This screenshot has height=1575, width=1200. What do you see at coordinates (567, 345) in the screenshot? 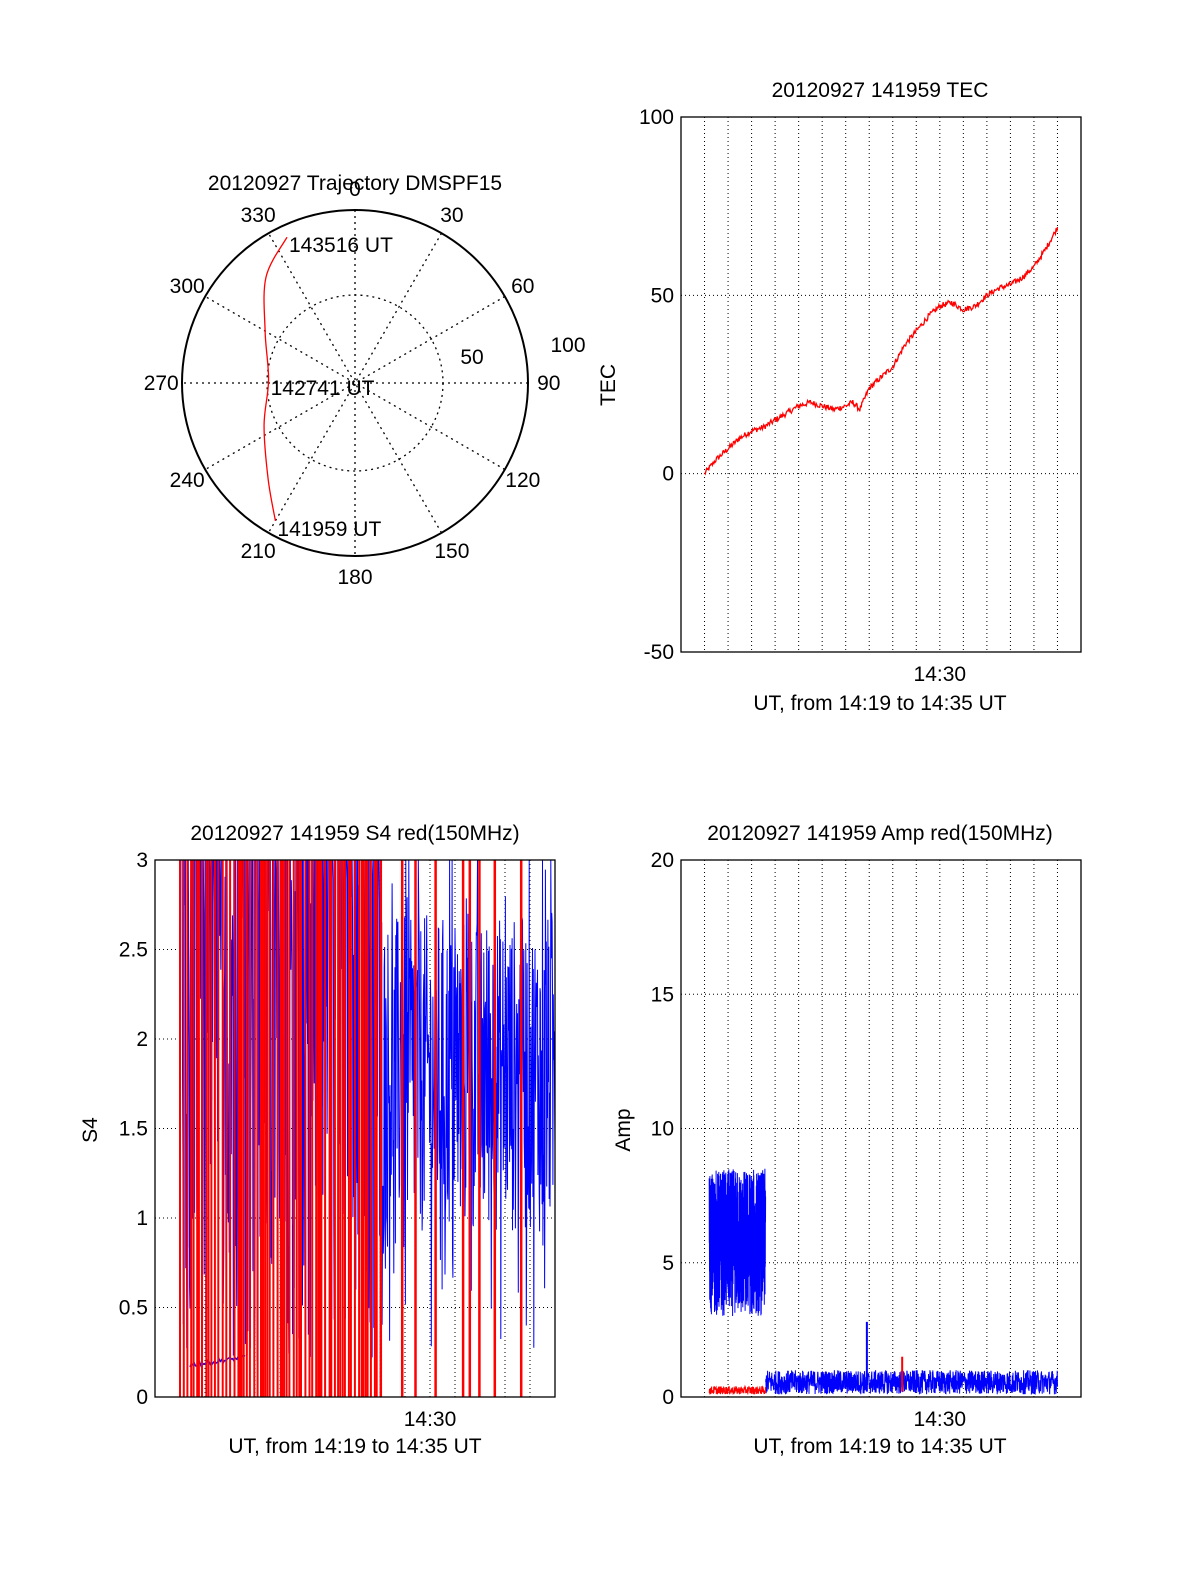
I see `polar-radius-label-100: 100` at bounding box center [567, 345].